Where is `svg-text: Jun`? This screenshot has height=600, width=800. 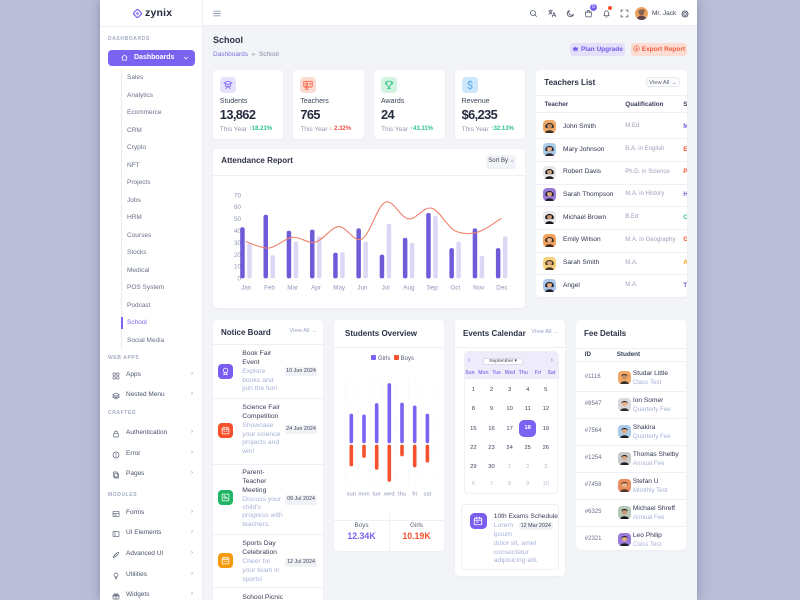
svg-text: Jun is located at coordinates (362, 287).